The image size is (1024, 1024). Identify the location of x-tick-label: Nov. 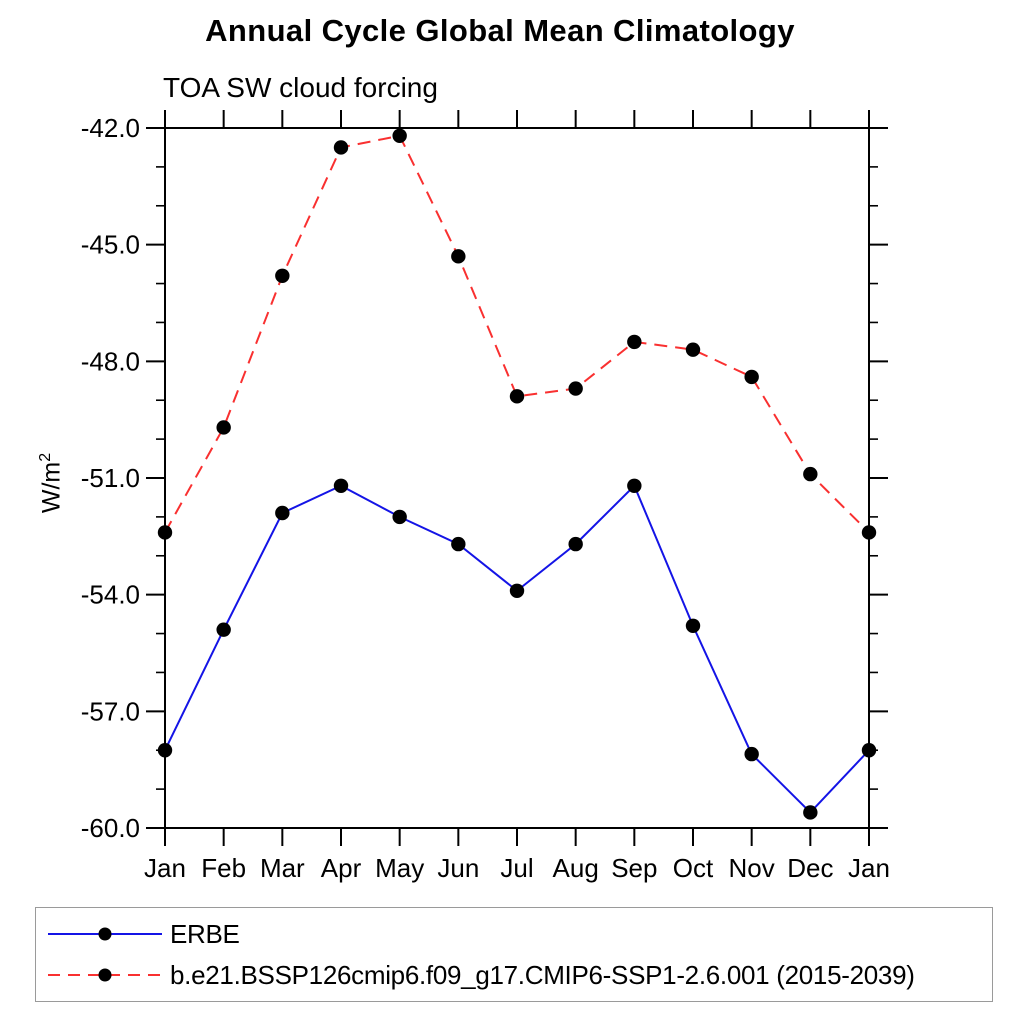
(752, 868).